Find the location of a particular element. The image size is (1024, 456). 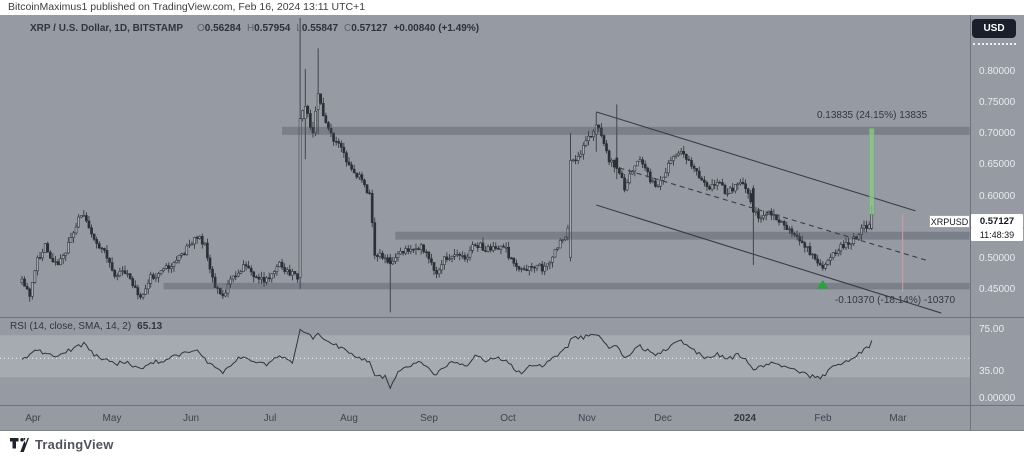

support-zone is located at coordinates (566, 286).